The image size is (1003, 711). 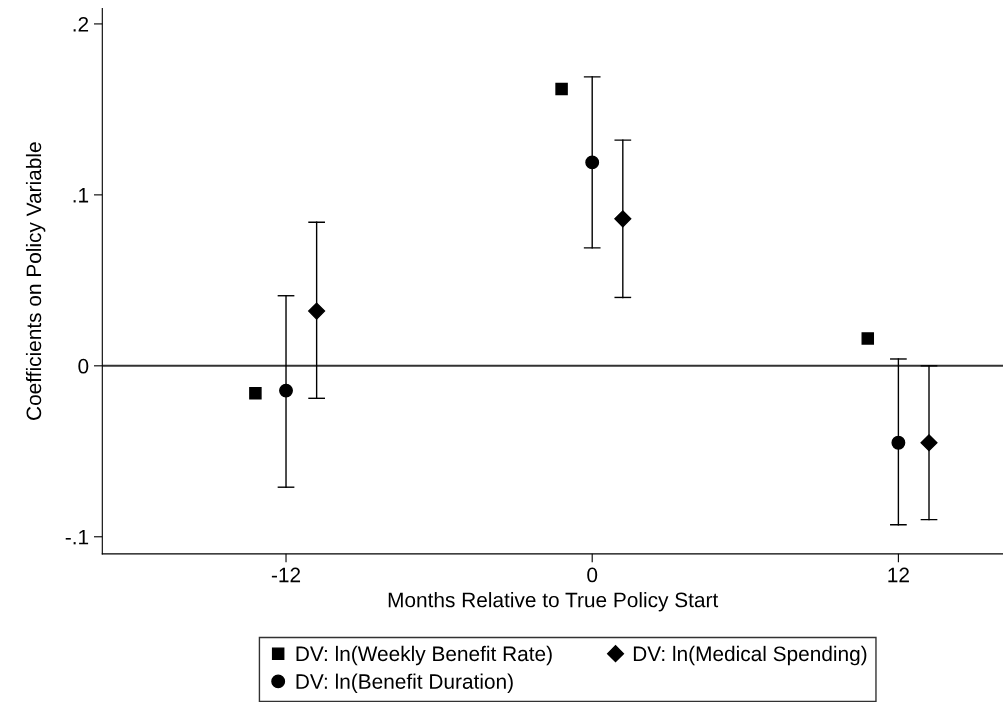 I want to click on x-axis-title: Months Relative to True Policy Start, so click(x=553, y=602).